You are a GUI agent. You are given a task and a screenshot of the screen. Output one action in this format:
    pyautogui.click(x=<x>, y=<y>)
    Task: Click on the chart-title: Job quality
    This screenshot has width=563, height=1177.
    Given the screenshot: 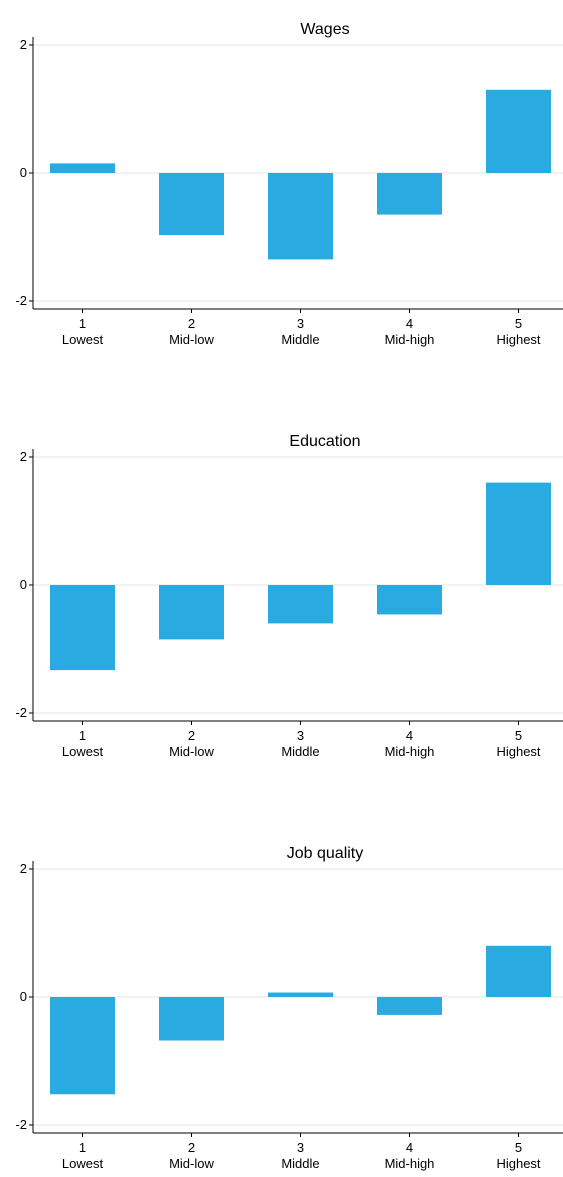 What is the action you would take?
    pyautogui.click(x=325, y=853)
    